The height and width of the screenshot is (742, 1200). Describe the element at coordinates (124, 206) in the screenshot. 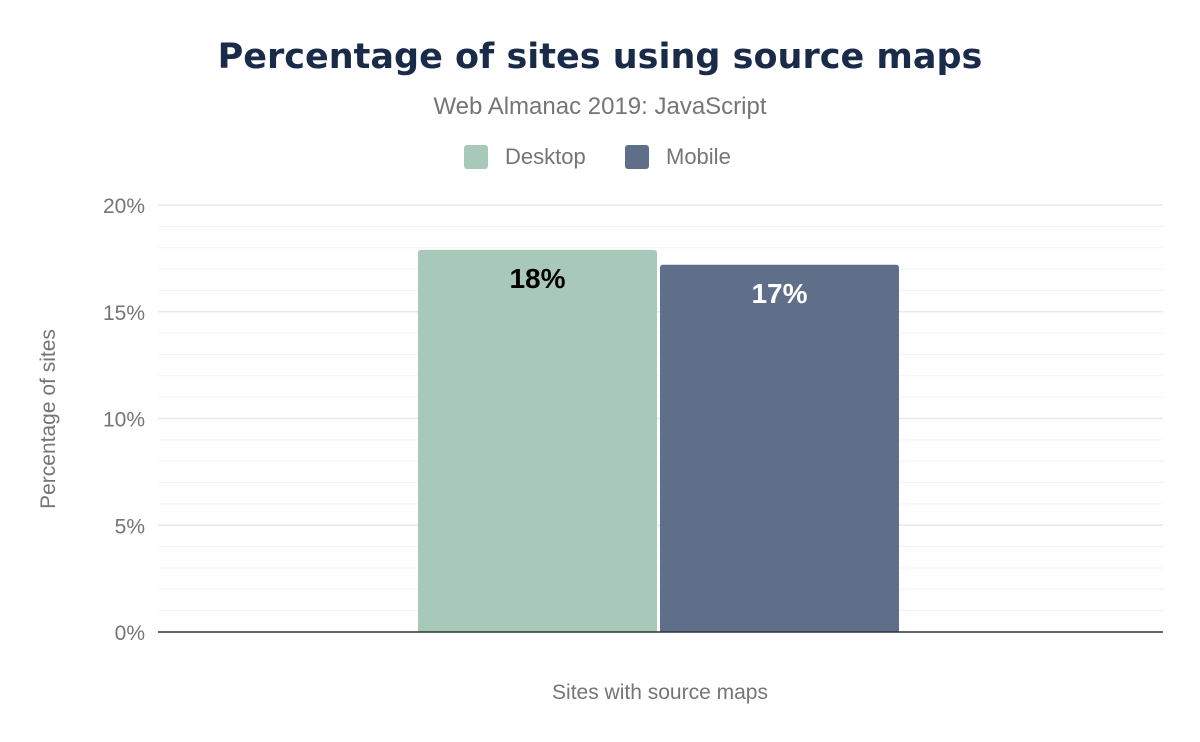

I see `y-tick-label: 20%` at that location.